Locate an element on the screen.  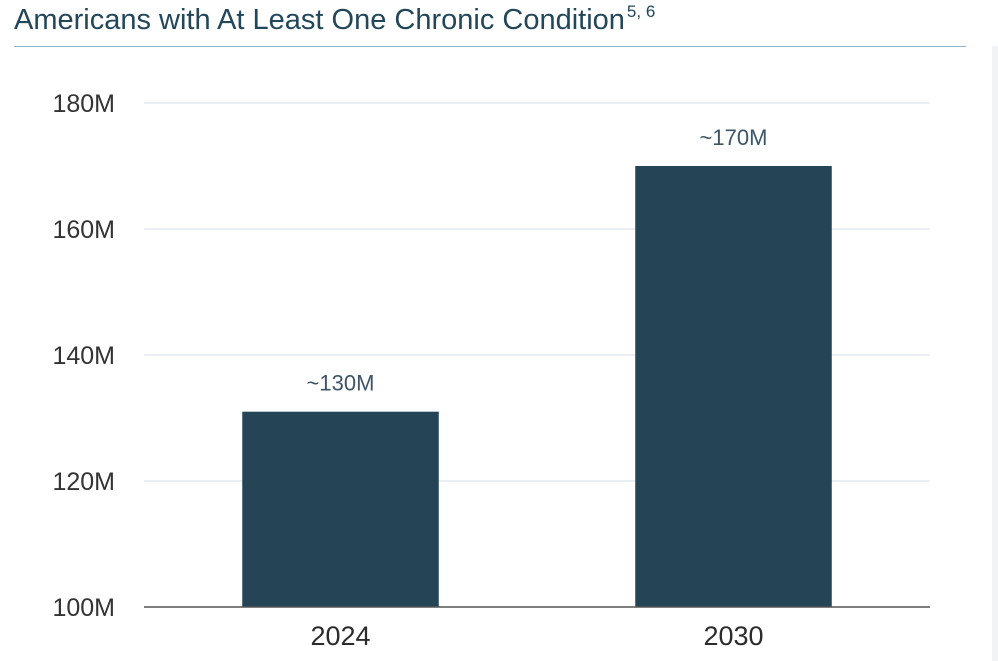
title-footnote-refs: 5, 6 is located at coordinates (641, 11).